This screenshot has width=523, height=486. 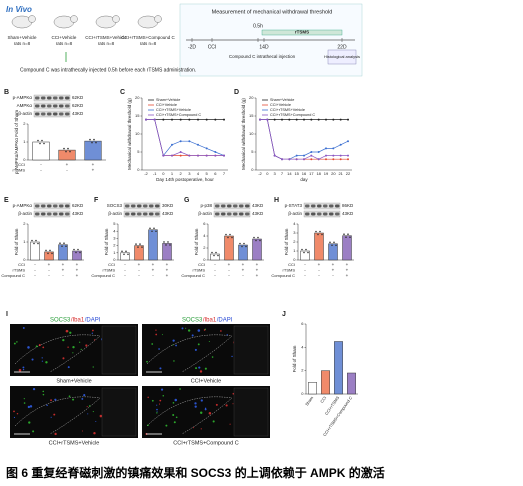 I want to click on rtsms-label: rTSMS, so click(x=302, y=32).